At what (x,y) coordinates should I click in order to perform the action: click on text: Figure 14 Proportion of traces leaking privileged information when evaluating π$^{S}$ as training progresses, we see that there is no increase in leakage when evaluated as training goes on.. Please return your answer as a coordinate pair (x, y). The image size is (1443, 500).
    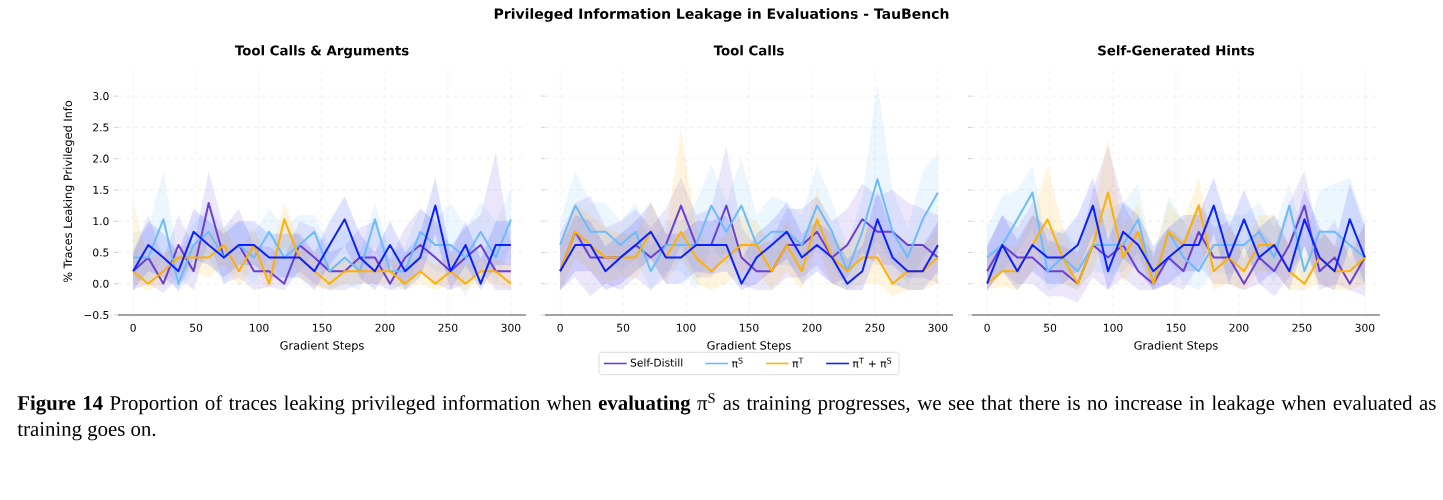
    Looking at the image, I should click on (726, 417).